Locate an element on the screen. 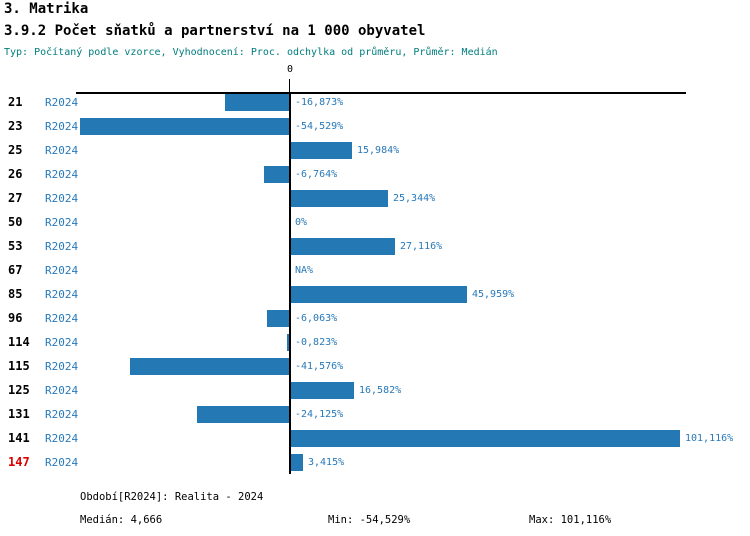 The image size is (750, 536). row-id-label: 131 is located at coordinates (19, 414).